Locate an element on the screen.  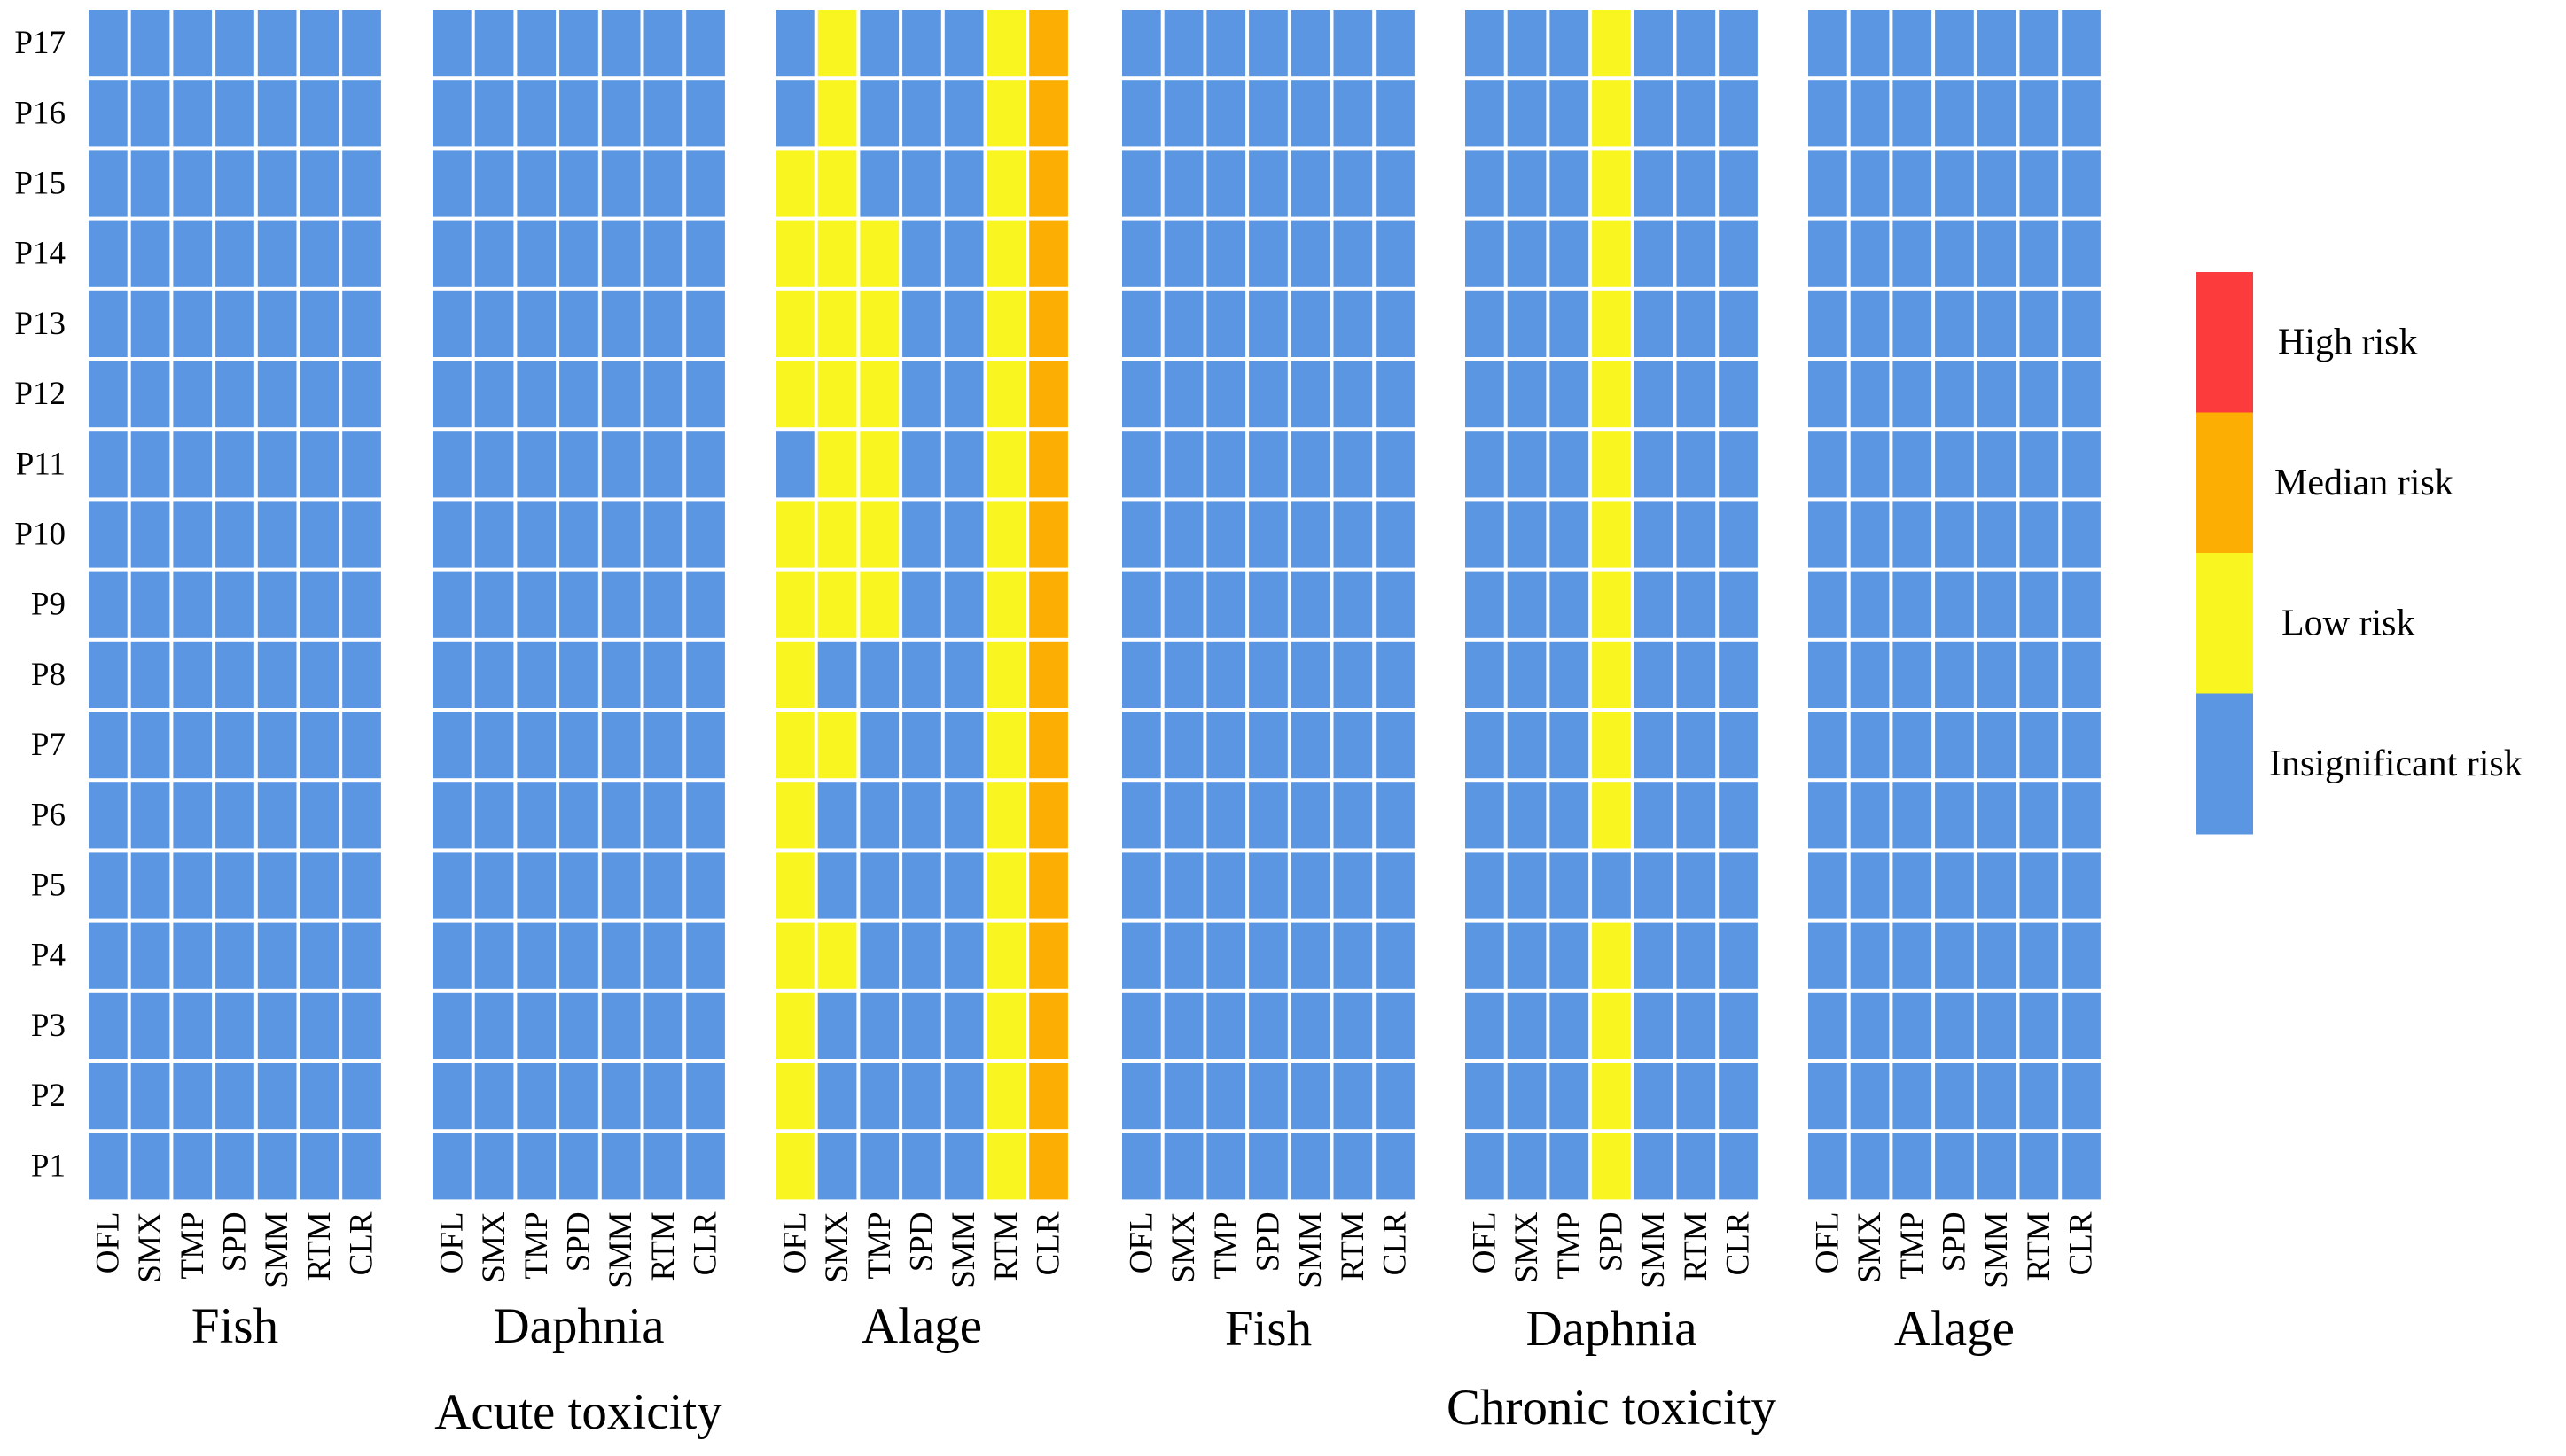
panel-acute-toxicity-alage is located at coordinates (922, 605).